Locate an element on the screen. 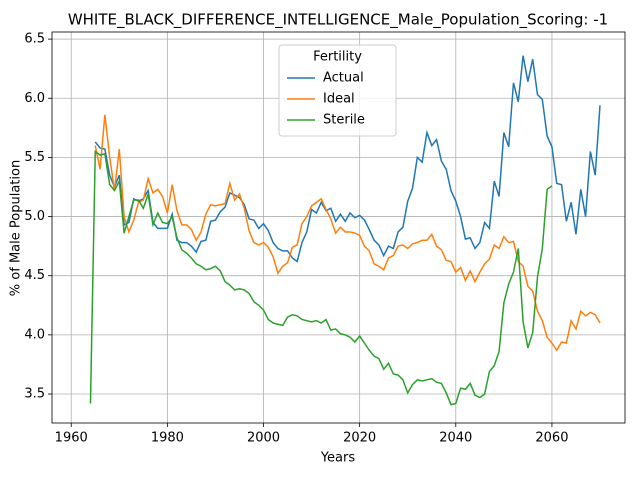 This screenshot has width=640, height=480. y-tick-label: 6.5 is located at coordinates (34, 39).